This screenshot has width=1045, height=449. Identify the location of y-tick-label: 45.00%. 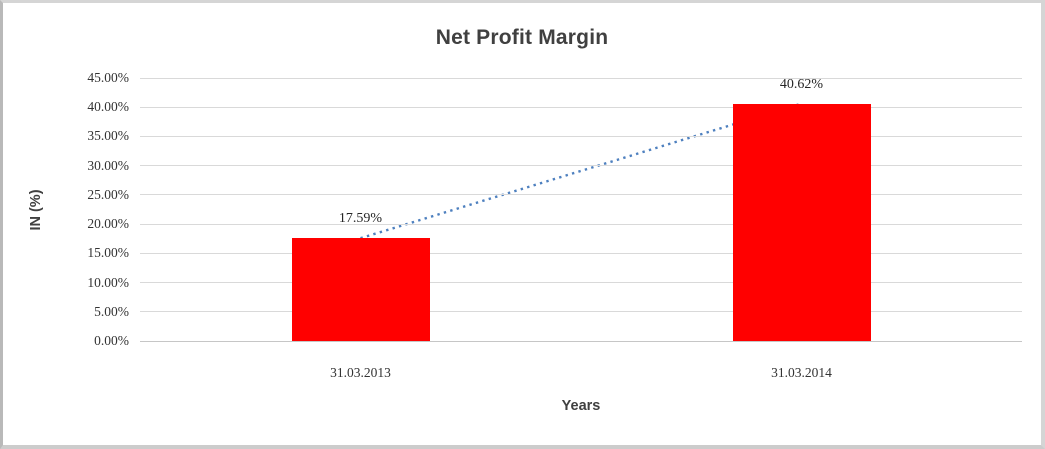
(108, 77).